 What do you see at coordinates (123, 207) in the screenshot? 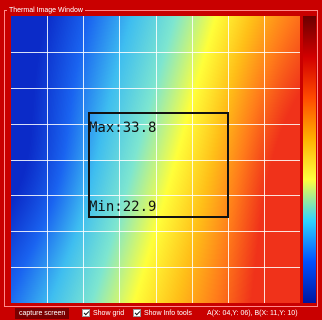
I see `min-temperature-readout: Min:22.9` at bounding box center [123, 207].